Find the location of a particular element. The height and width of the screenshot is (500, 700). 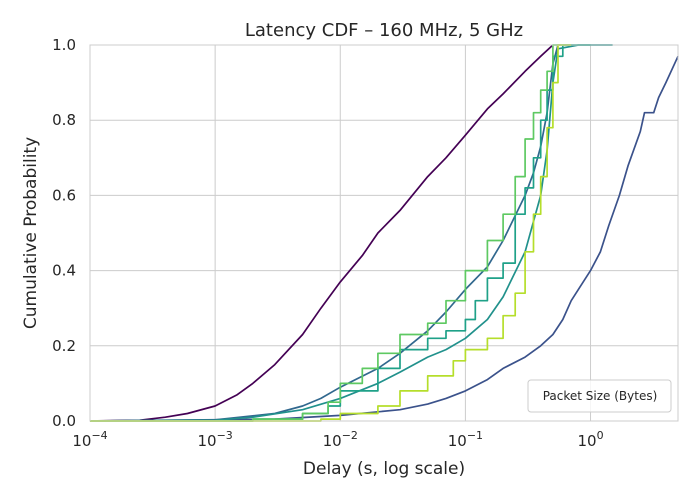

y-tick-label: 0.8 is located at coordinates (64, 120).